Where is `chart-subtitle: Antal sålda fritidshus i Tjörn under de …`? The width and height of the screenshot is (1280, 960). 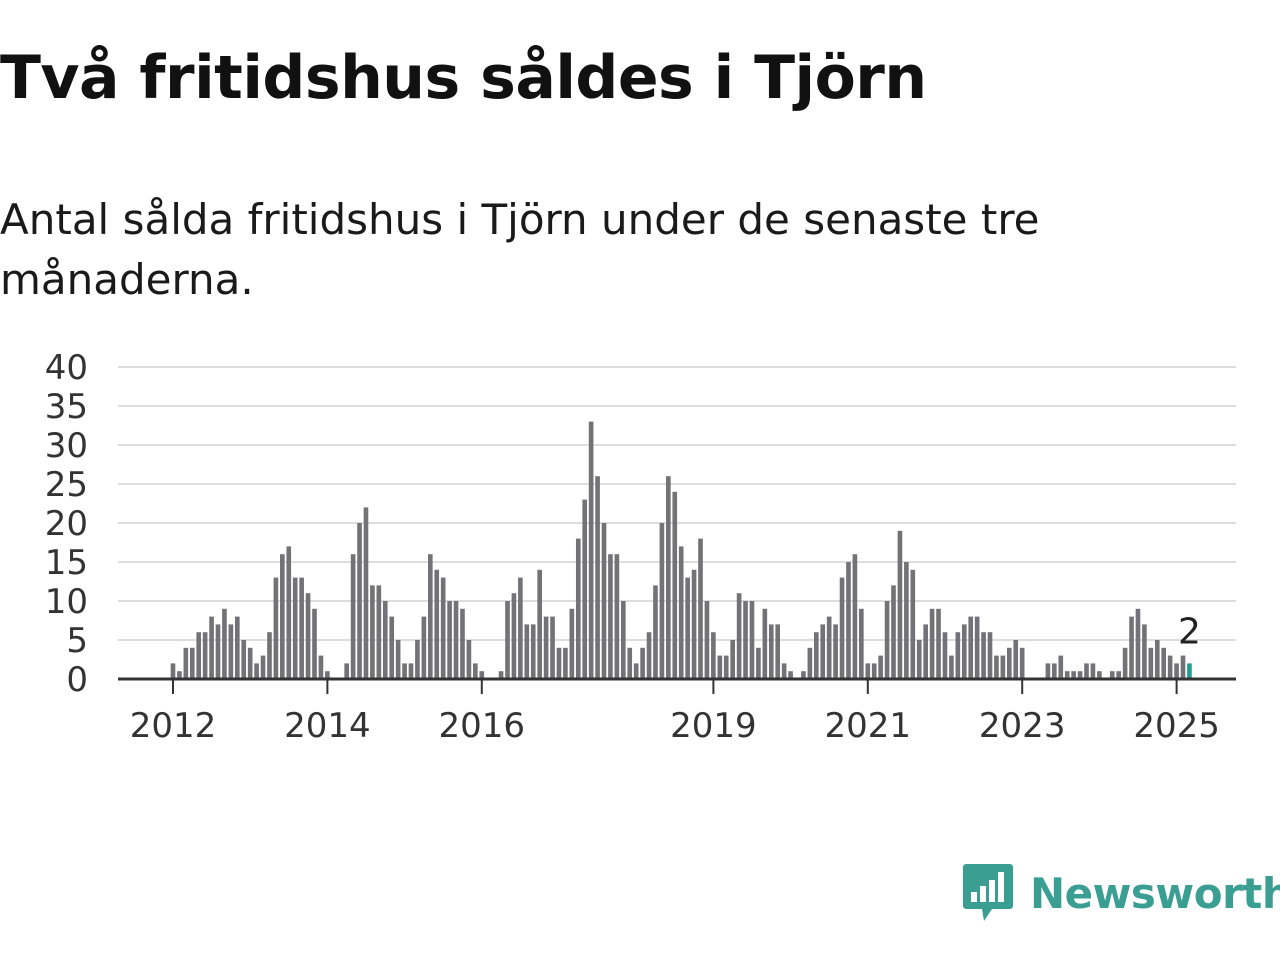
chart-subtitle: Antal sålda fritidshus i Tjörn under de … is located at coordinates (520, 249).